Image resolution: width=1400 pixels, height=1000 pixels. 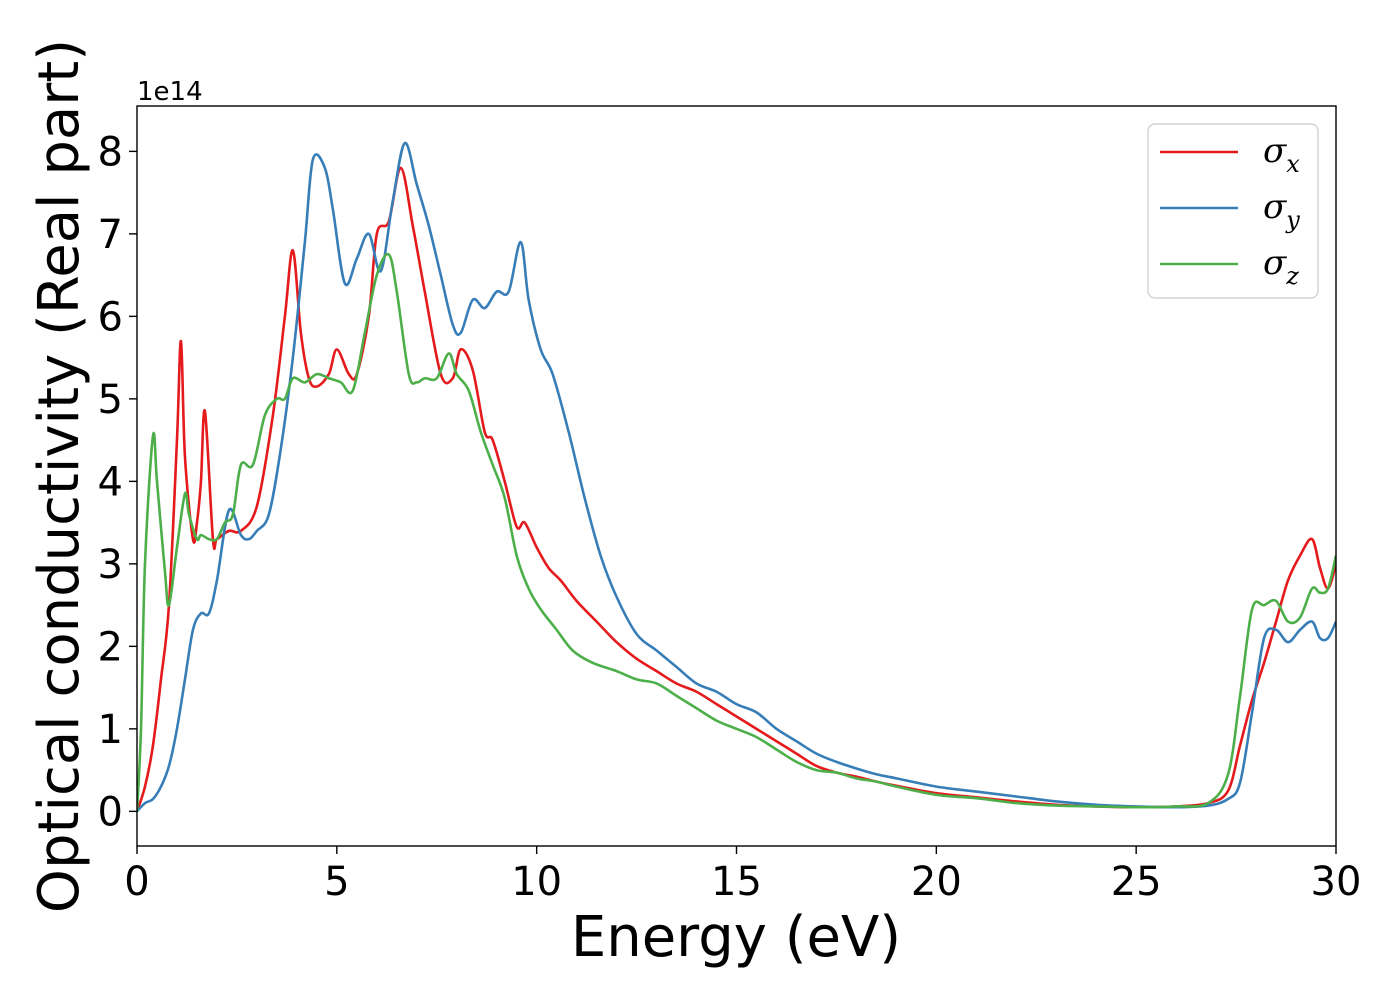 I want to click on y-offset-label: 1e14, so click(x=170, y=92).